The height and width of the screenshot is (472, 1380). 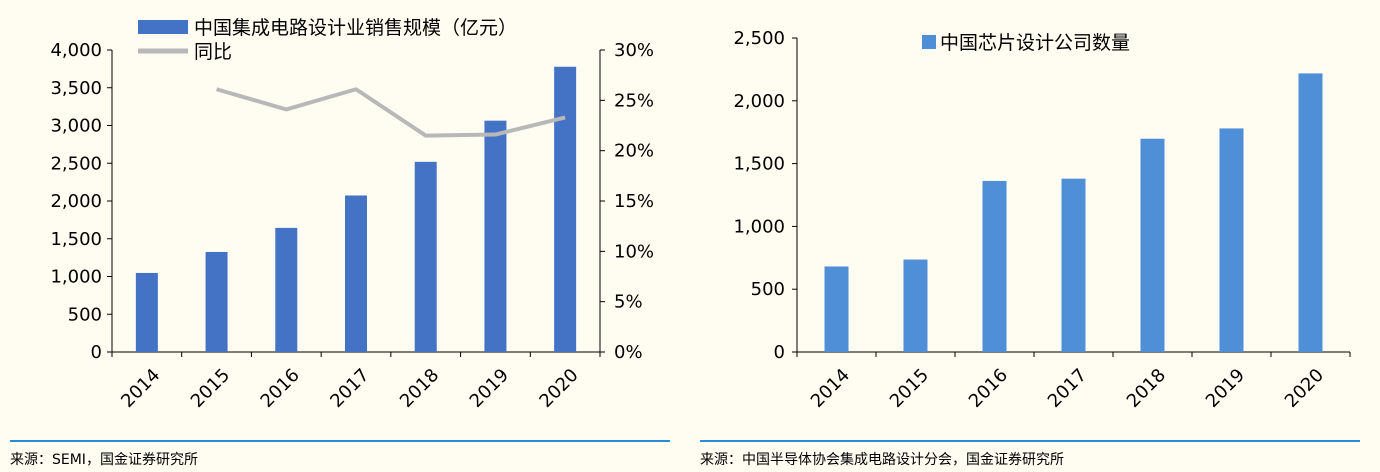 I want to click on y2-tick-label: 30%, so click(x=634, y=50).